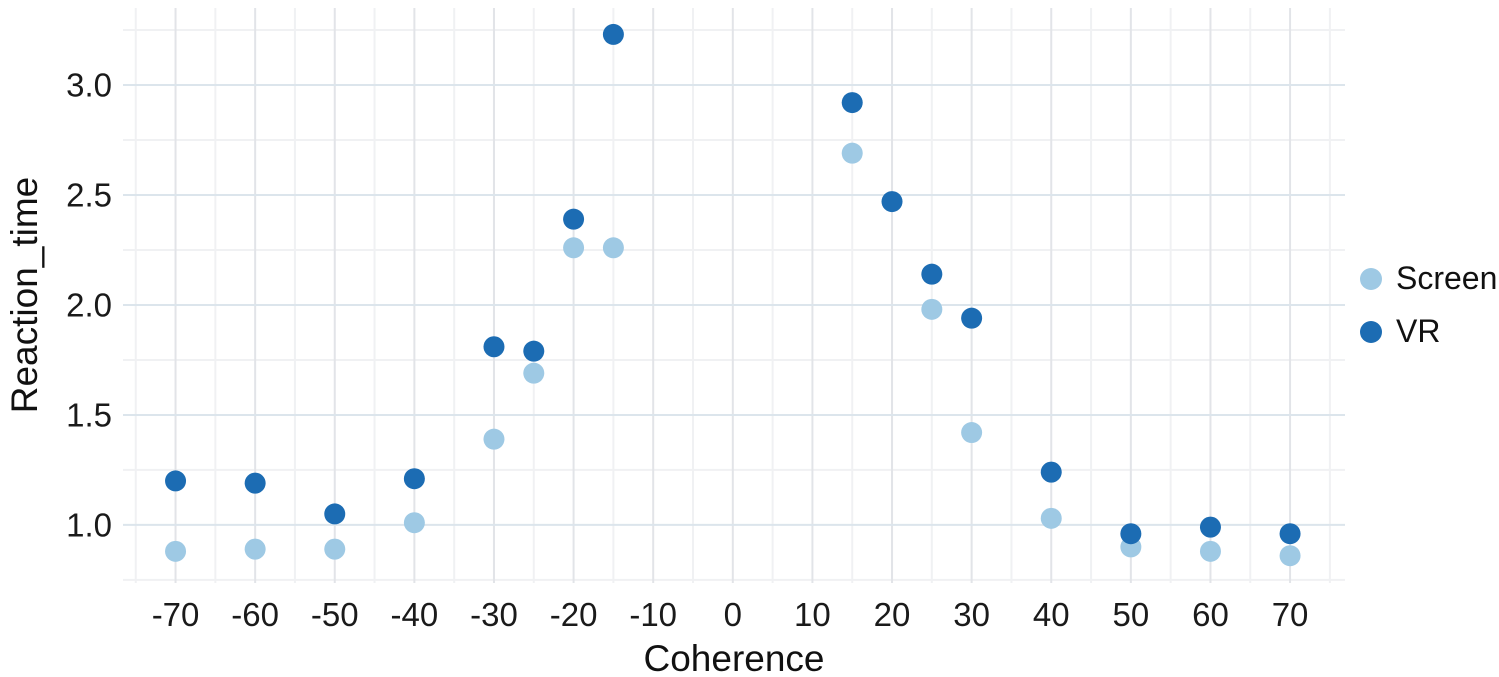 The width and height of the screenshot is (1499, 677). What do you see at coordinates (892, 614) in the screenshot?
I see `x-tick-label: 20` at bounding box center [892, 614].